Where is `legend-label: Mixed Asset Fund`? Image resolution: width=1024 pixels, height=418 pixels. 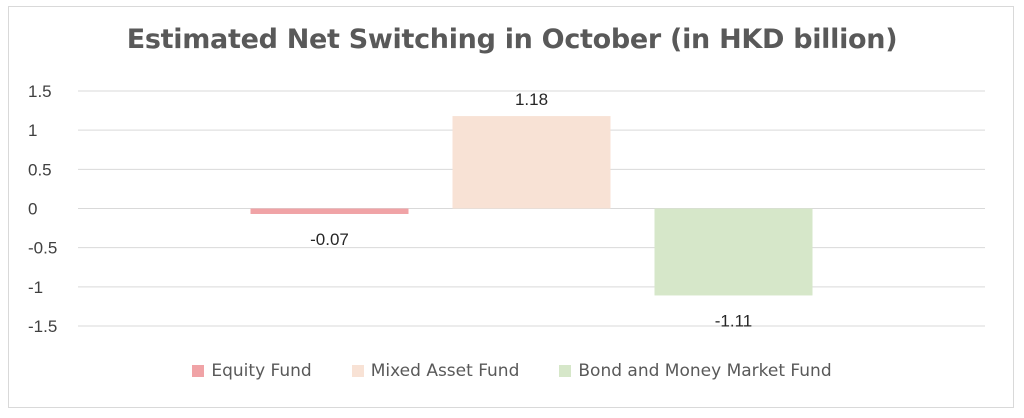 legend-label: Mixed Asset Fund is located at coordinates (445, 371).